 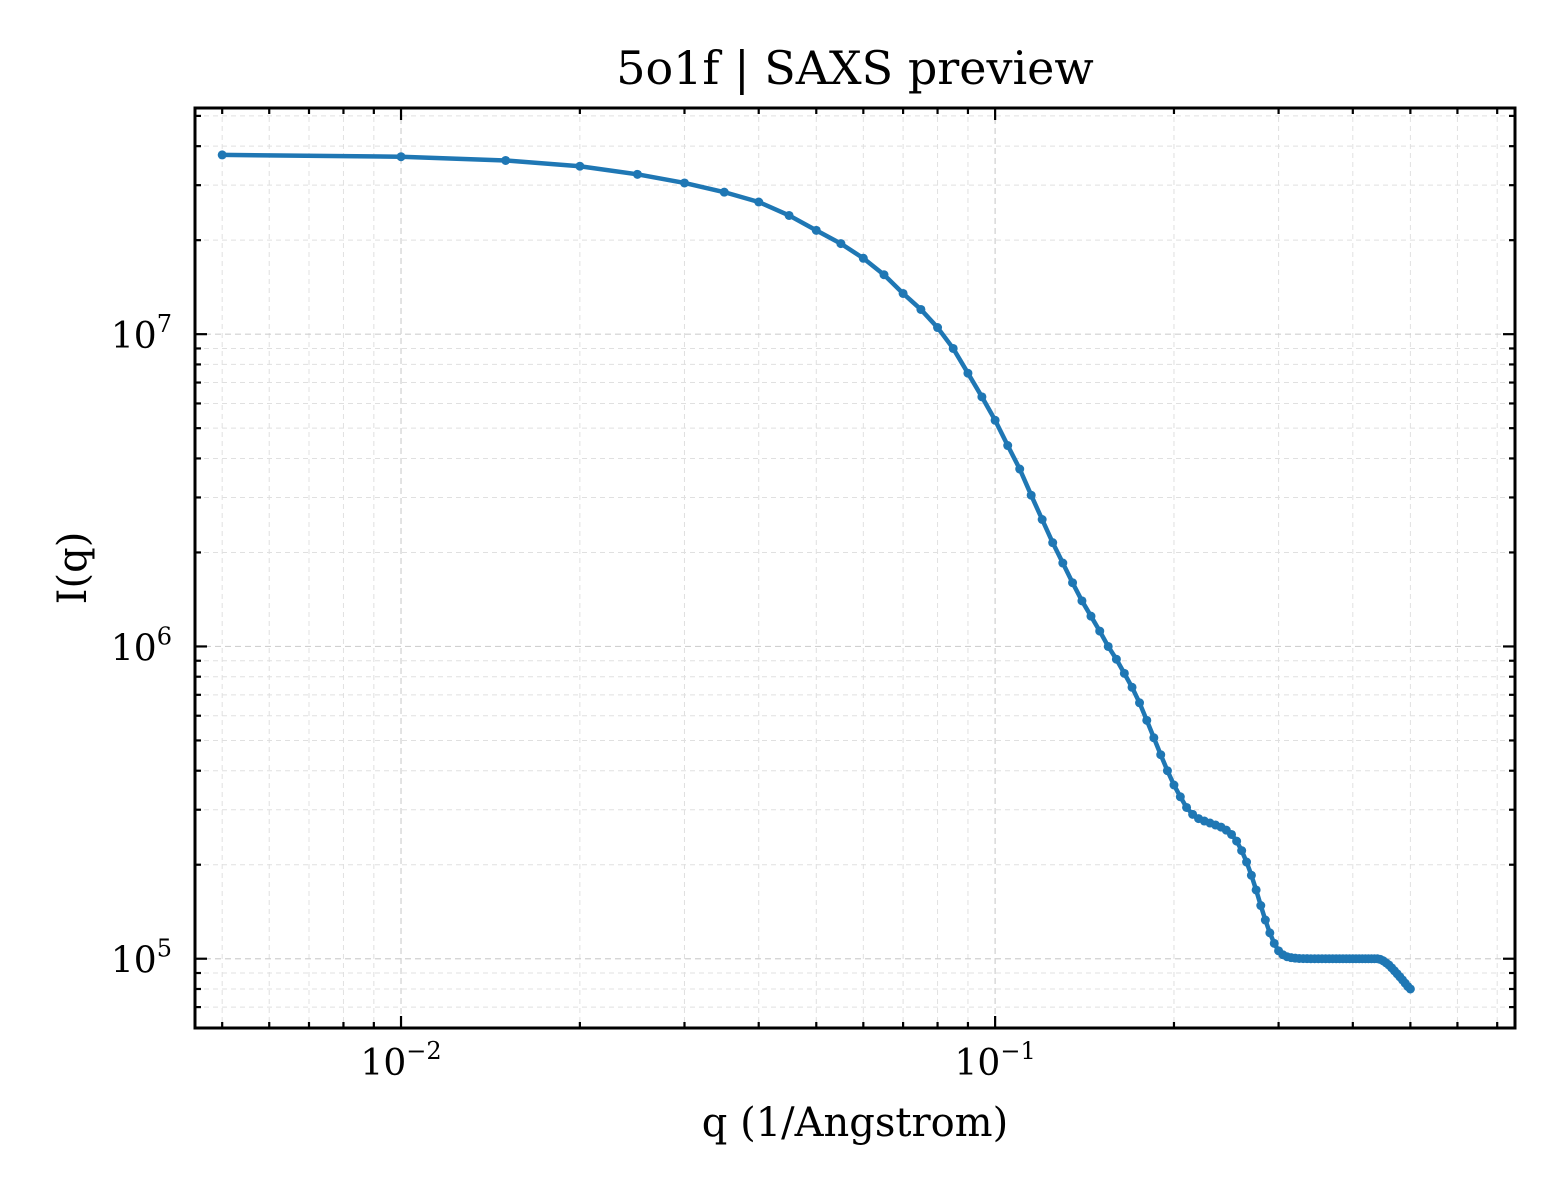 What do you see at coordinates (995, 1060) in the screenshot?
I see `x-tick-label: 10⁻¹` at bounding box center [995, 1060].